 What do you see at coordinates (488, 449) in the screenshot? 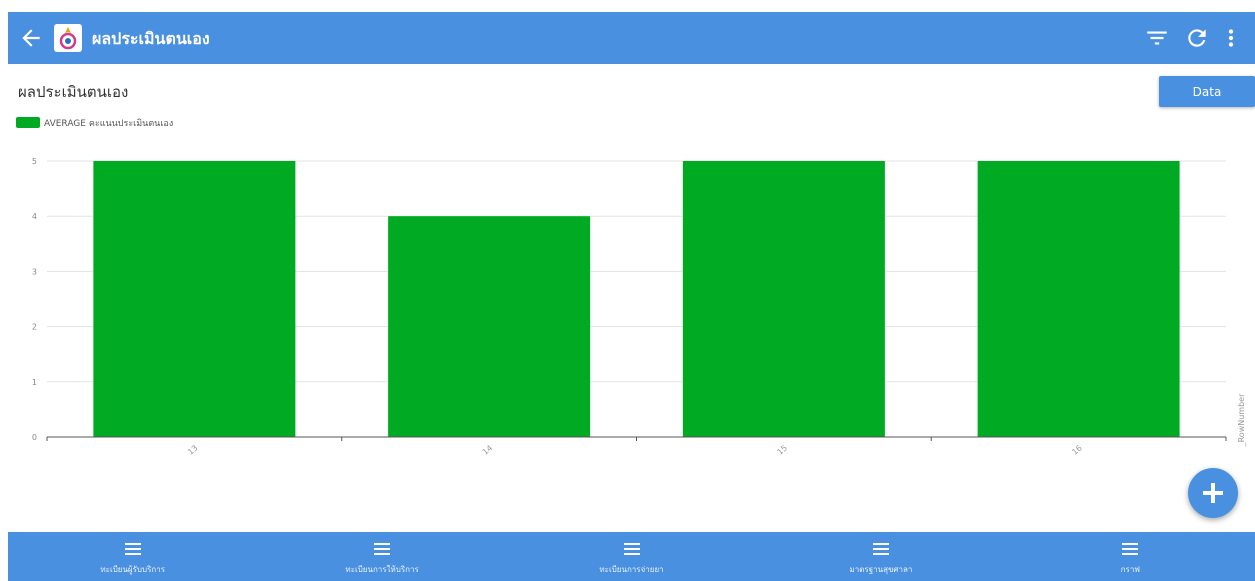
I see `x-tick-label: 14` at bounding box center [488, 449].